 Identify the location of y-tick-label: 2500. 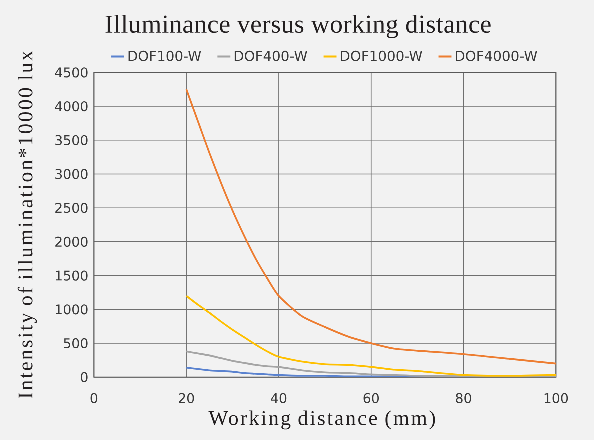
(72, 208).